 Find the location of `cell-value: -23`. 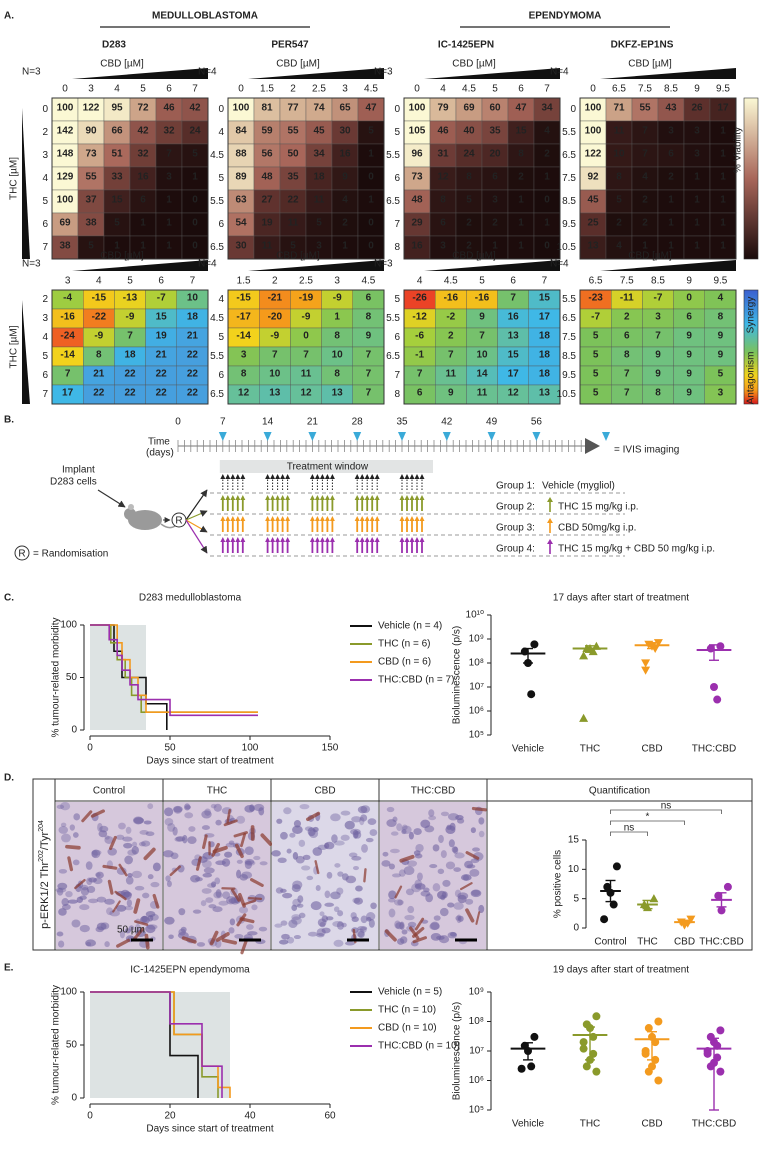

cell-value: -23 is located at coordinates (595, 298).